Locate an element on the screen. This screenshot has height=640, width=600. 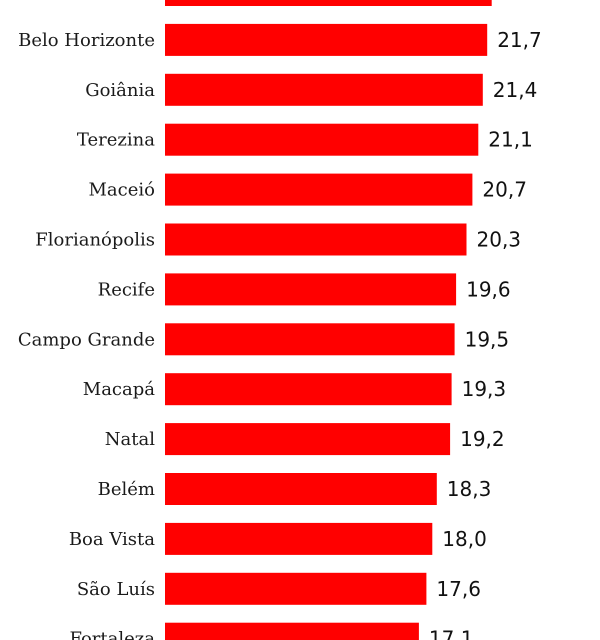
value-label: 21,4 is located at coordinates (515, 90).